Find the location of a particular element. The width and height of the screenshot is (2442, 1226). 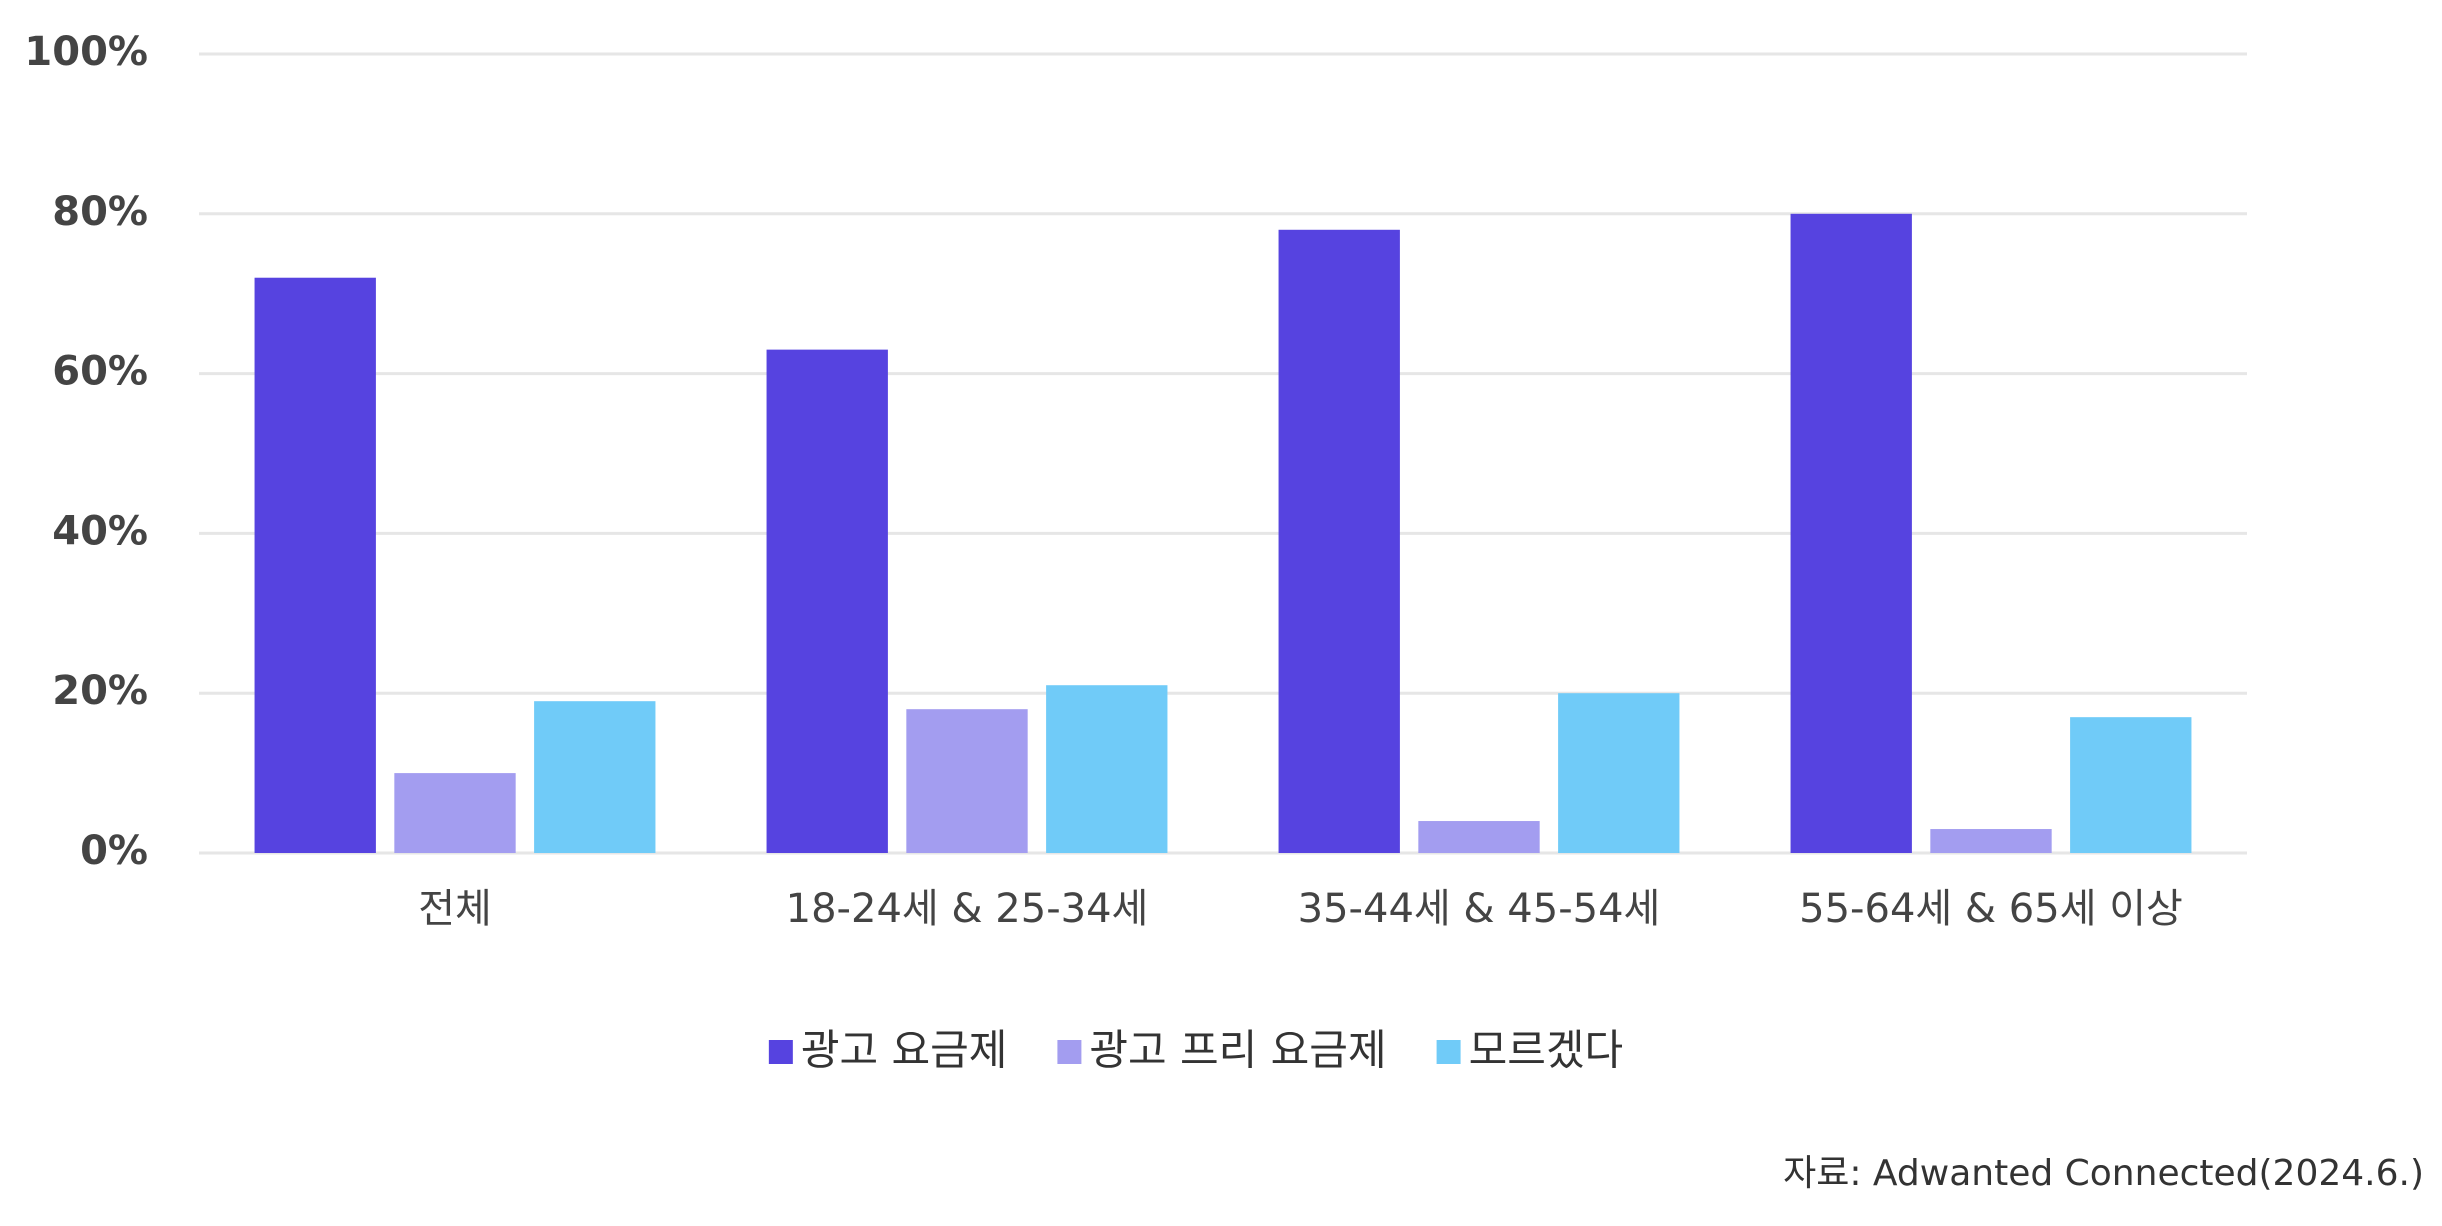

legend-label: 모르겠다 is located at coordinates (1546, 1050).